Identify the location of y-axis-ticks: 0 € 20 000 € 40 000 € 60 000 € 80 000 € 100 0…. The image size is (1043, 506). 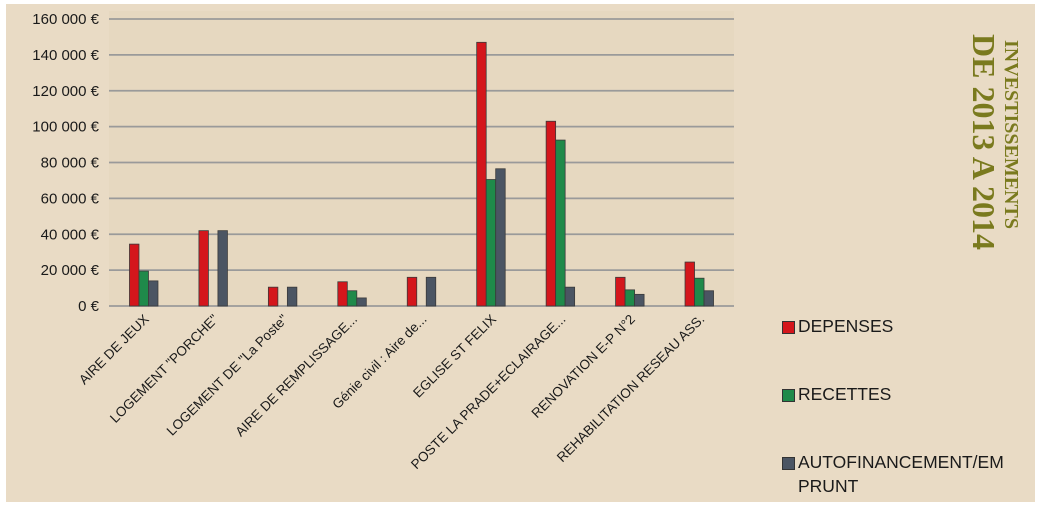
(65, 163).